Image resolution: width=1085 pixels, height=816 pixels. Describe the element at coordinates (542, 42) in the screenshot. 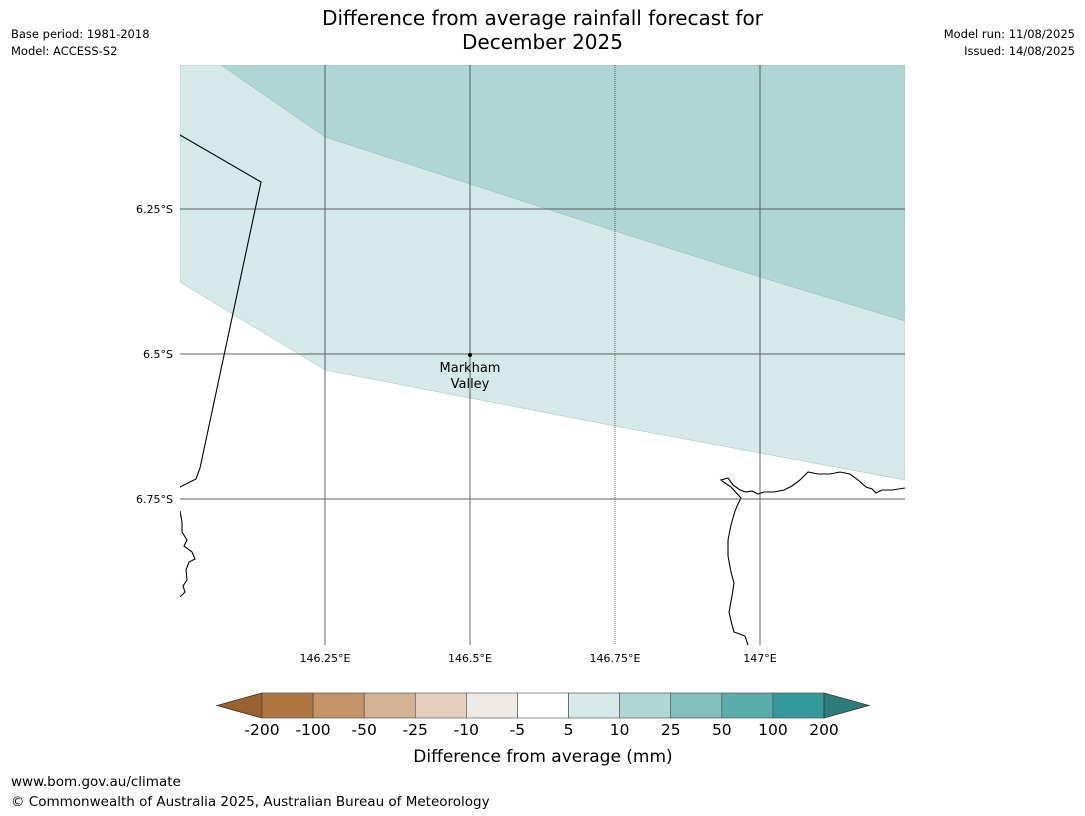

I see `title-line-2: December 2025` at that location.